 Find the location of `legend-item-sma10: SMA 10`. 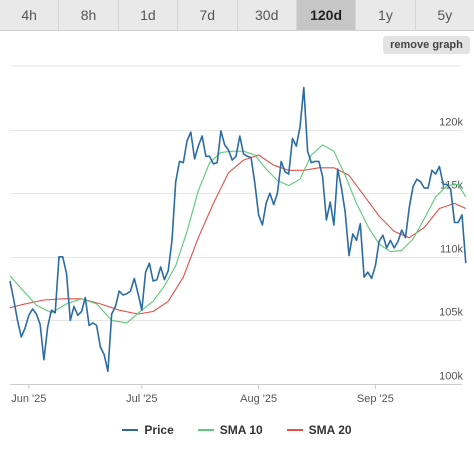

legend-item-sma10: SMA 10 is located at coordinates (230, 430).